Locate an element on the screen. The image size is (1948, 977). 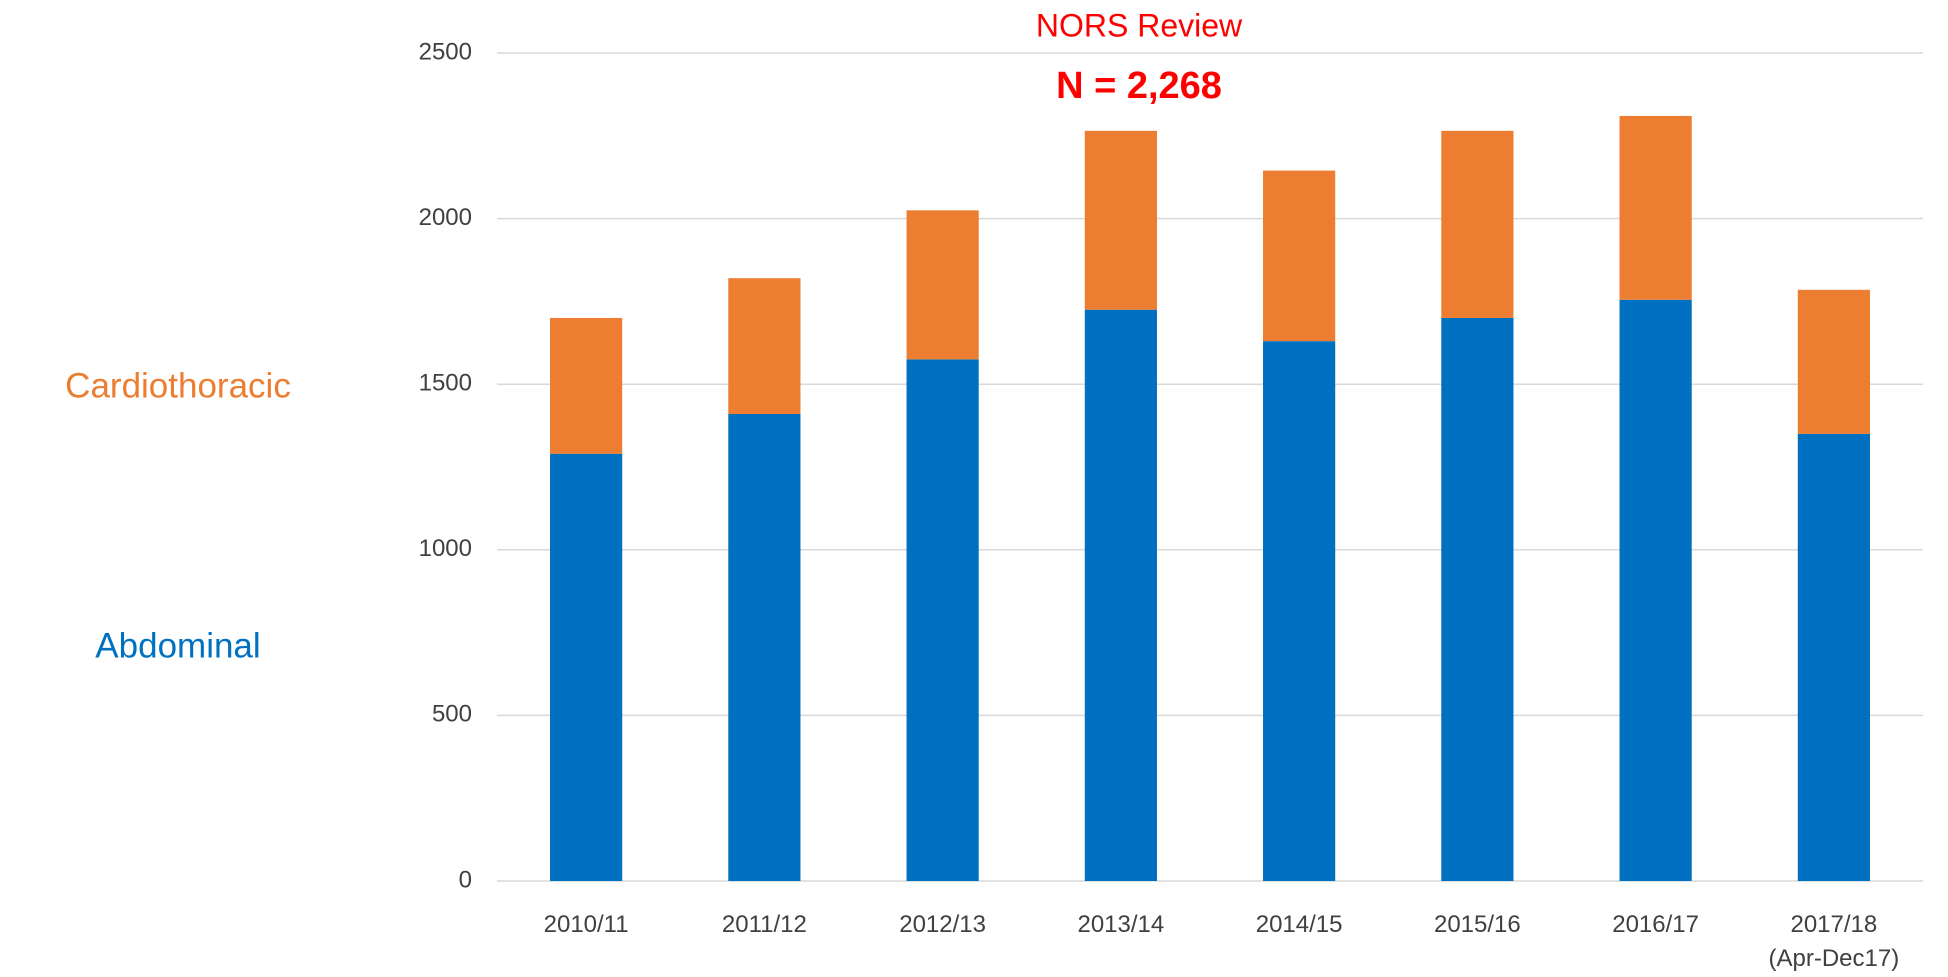
legend-label: Abdominal is located at coordinates (177, 645).